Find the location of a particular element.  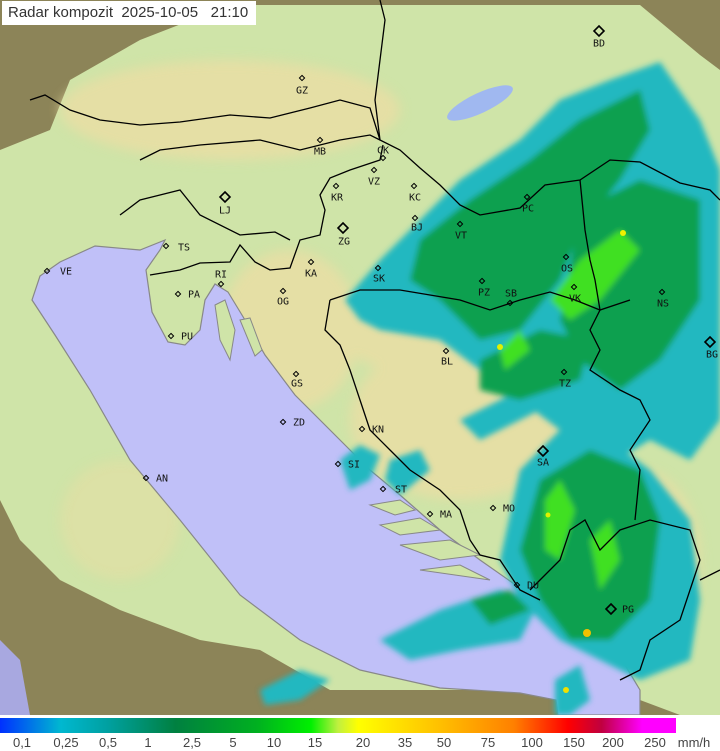

title-text: Radar kompozit is located at coordinates (61, 12).